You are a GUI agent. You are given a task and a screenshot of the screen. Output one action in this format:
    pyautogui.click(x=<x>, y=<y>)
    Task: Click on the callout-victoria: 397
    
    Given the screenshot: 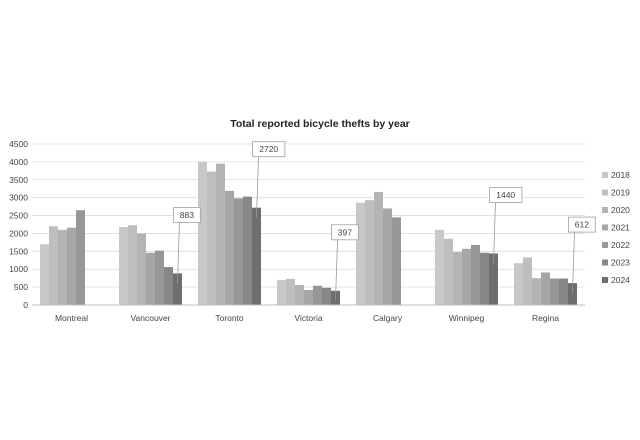 What is the action you would take?
    pyautogui.click(x=345, y=262)
    